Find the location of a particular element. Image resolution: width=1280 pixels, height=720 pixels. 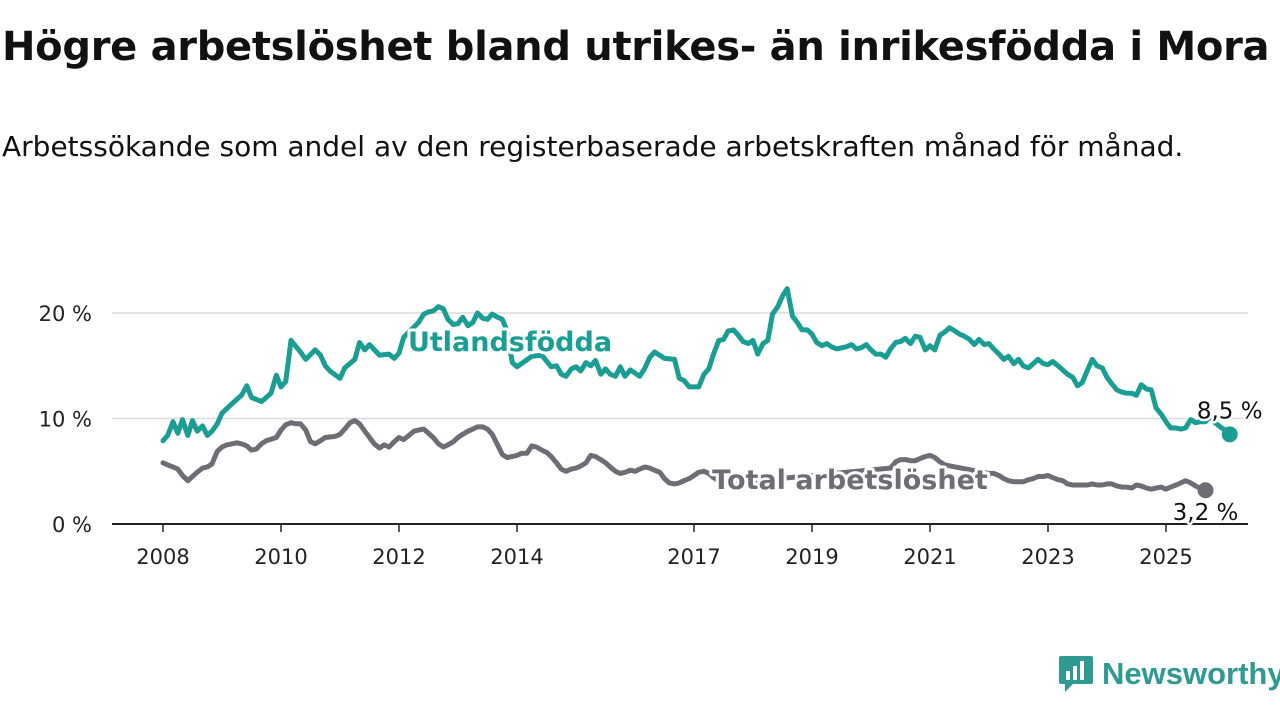

y-tick-label-10: 10 % is located at coordinates (65, 420).